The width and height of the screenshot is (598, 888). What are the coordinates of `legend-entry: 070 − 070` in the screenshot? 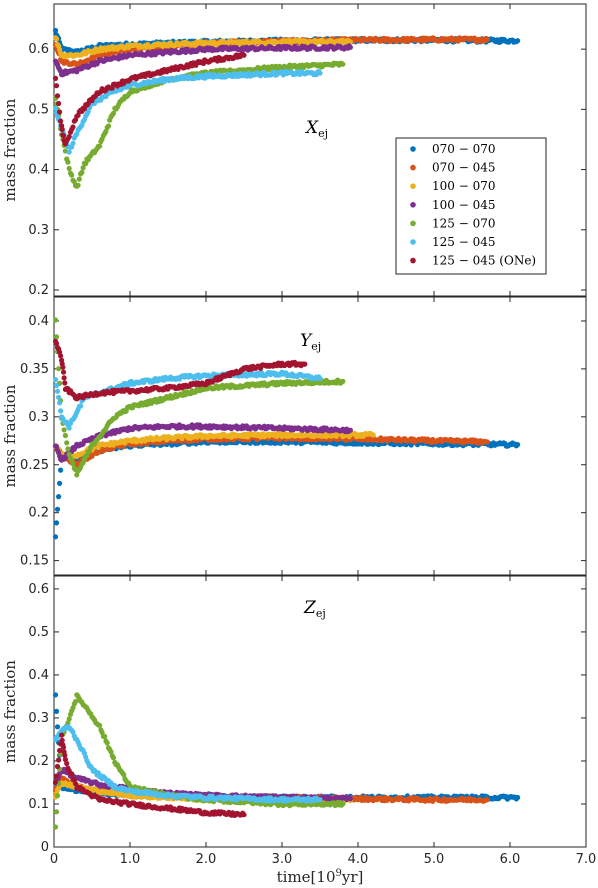 It's located at (464, 149).